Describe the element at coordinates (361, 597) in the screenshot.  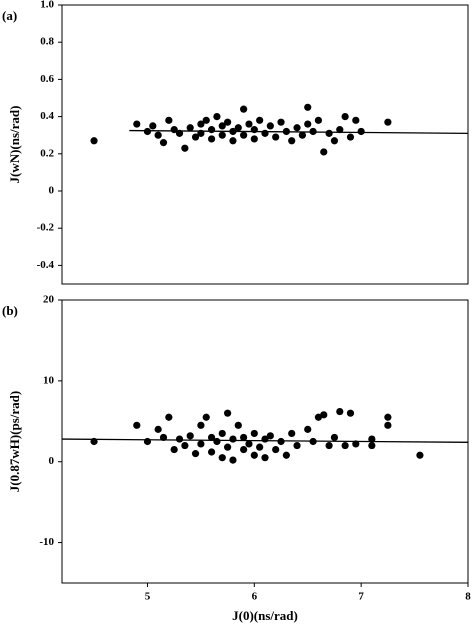
I see `x-tick-label: 7` at that location.